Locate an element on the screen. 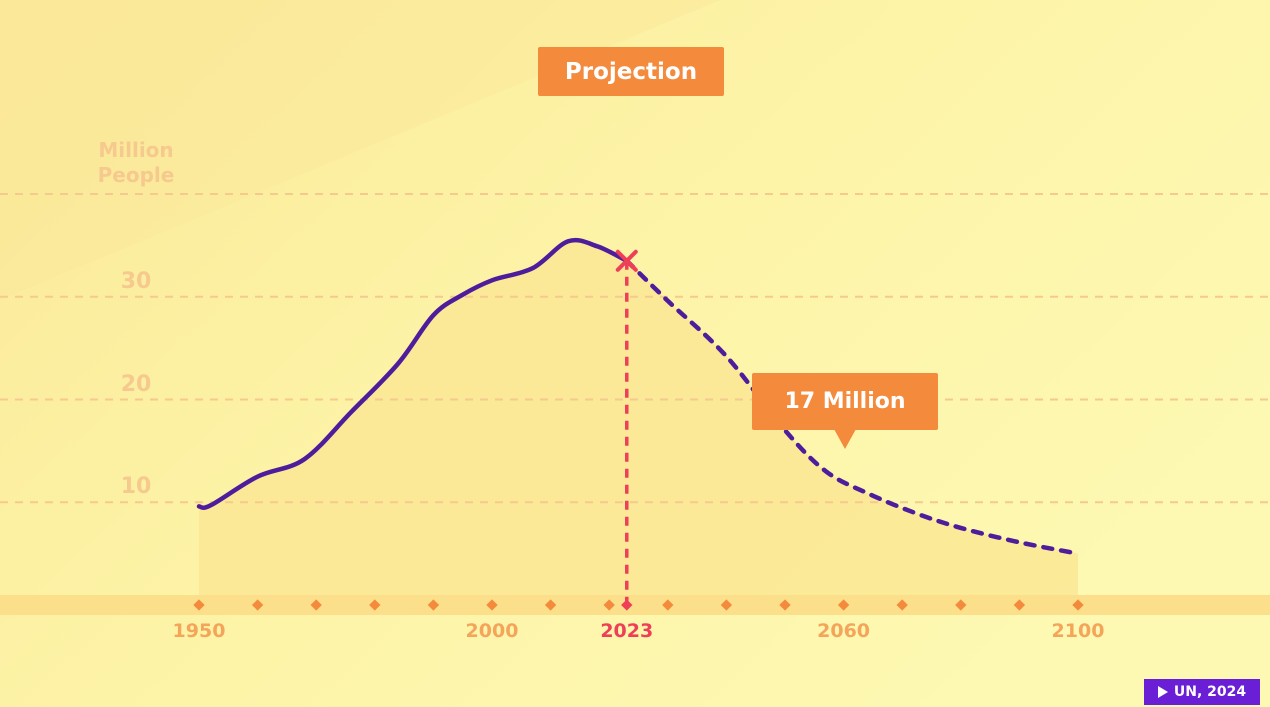 The height and width of the screenshot is (707, 1270). x-marker-1980 is located at coordinates (375, 605).